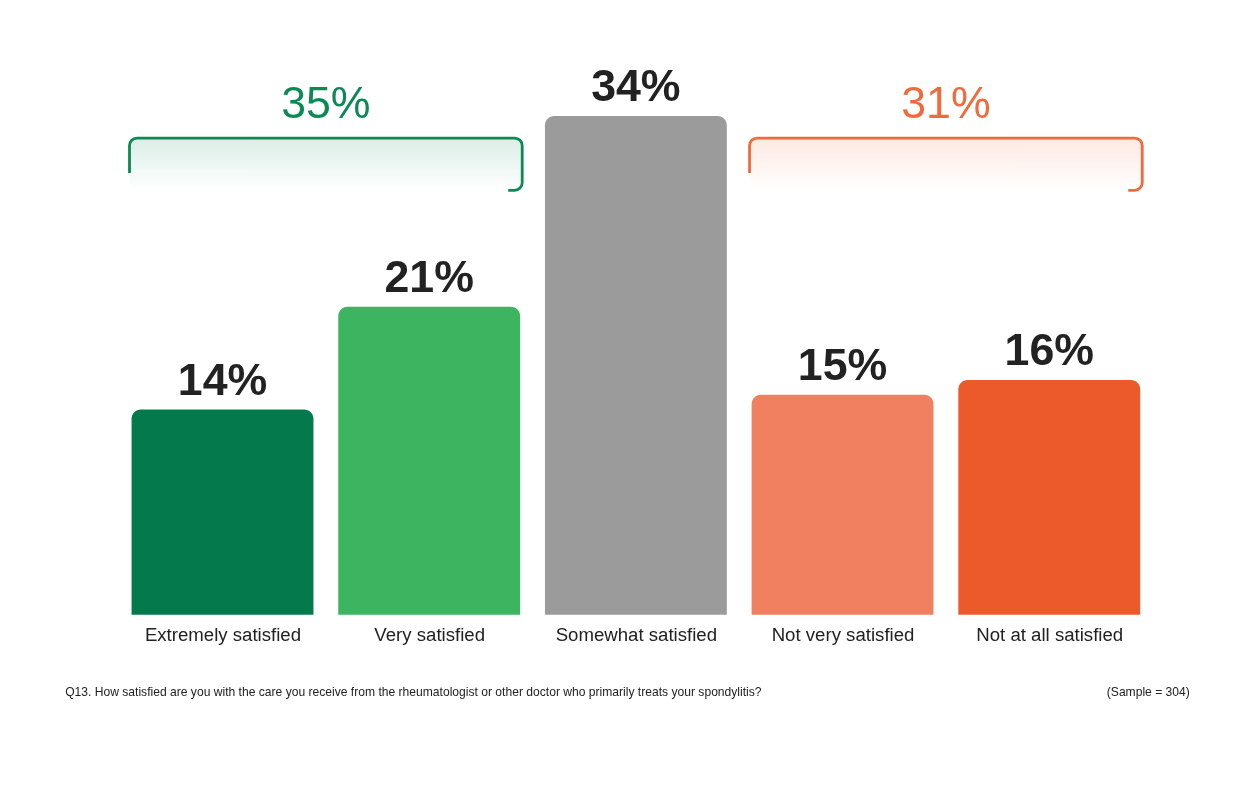 Image resolution: width=1255 pixels, height=788 pixels. I want to click on x-tick-label: Not very satisfied, so click(843, 635).